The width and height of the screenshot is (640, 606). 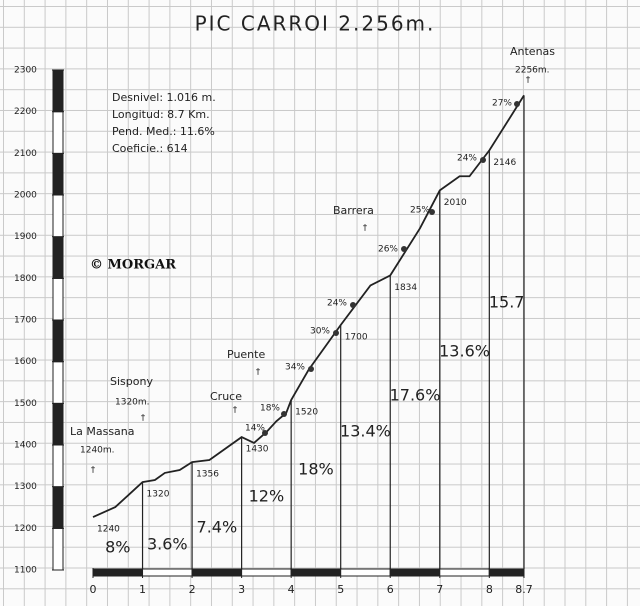 I want to click on km-elevation: 1320, so click(x=158, y=495).